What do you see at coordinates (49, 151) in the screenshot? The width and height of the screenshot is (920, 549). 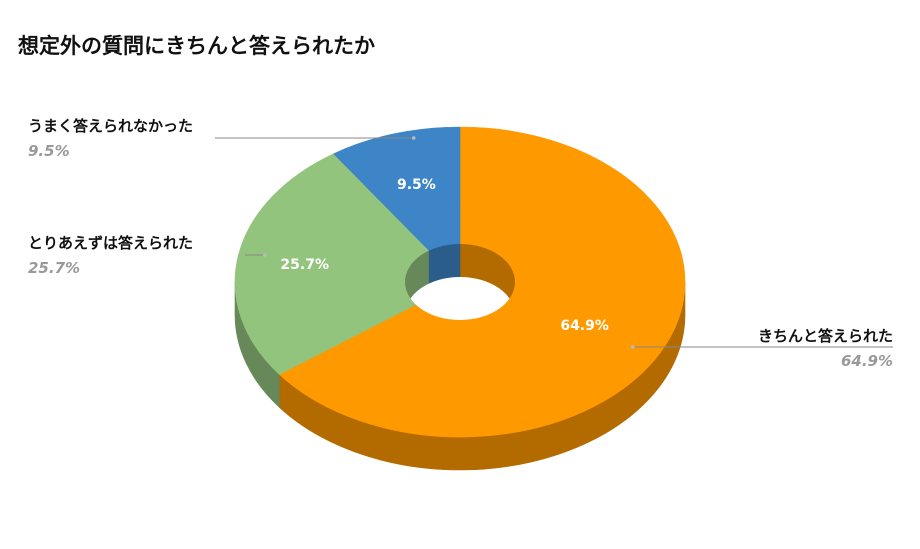 I see `callout-percent-3: 9.5%` at bounding box center [49, 151].